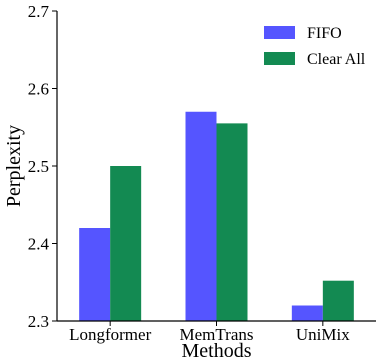  Describe the element at coordinates (279, 32) in the screenshot. I see `legend-swatch-fifo` at that location.